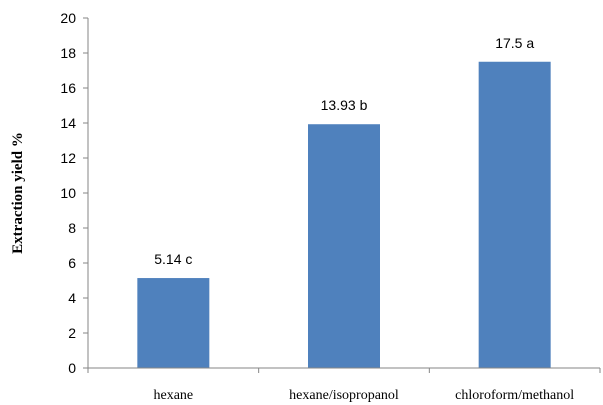 Image resolution: width=603 pixels, height=405 pixels. Describe the element at coordinates (514, 43) in the screenshot. I see `data-label-2: 17.5 a` at that location.